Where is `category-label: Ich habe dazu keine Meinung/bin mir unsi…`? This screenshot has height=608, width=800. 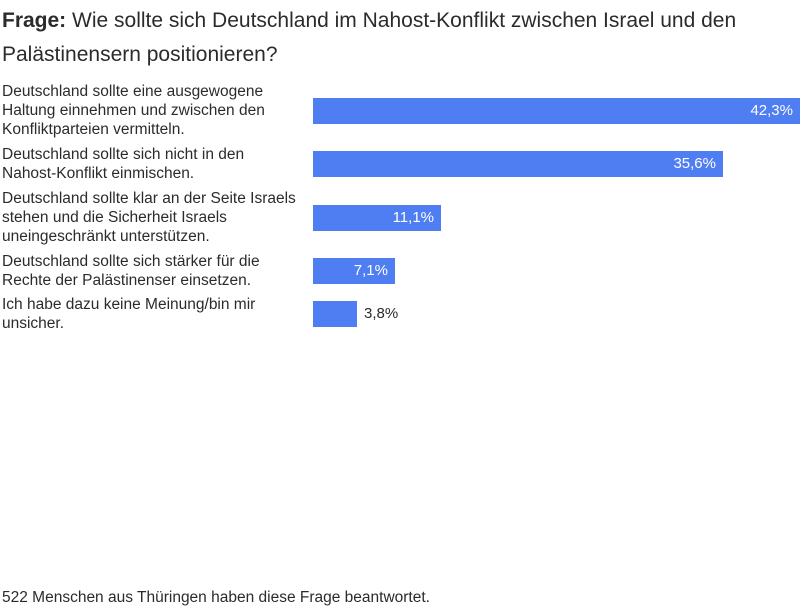 category-label: Ich habe dazu keine Meinung/bin mir unsi… is located at coordinates (129, 314).